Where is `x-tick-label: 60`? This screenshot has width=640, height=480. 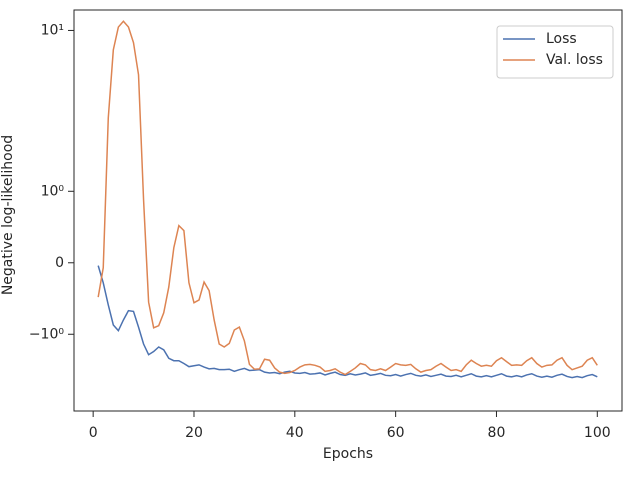
x-tick-label: 60 is located at coordinates (396, 433).